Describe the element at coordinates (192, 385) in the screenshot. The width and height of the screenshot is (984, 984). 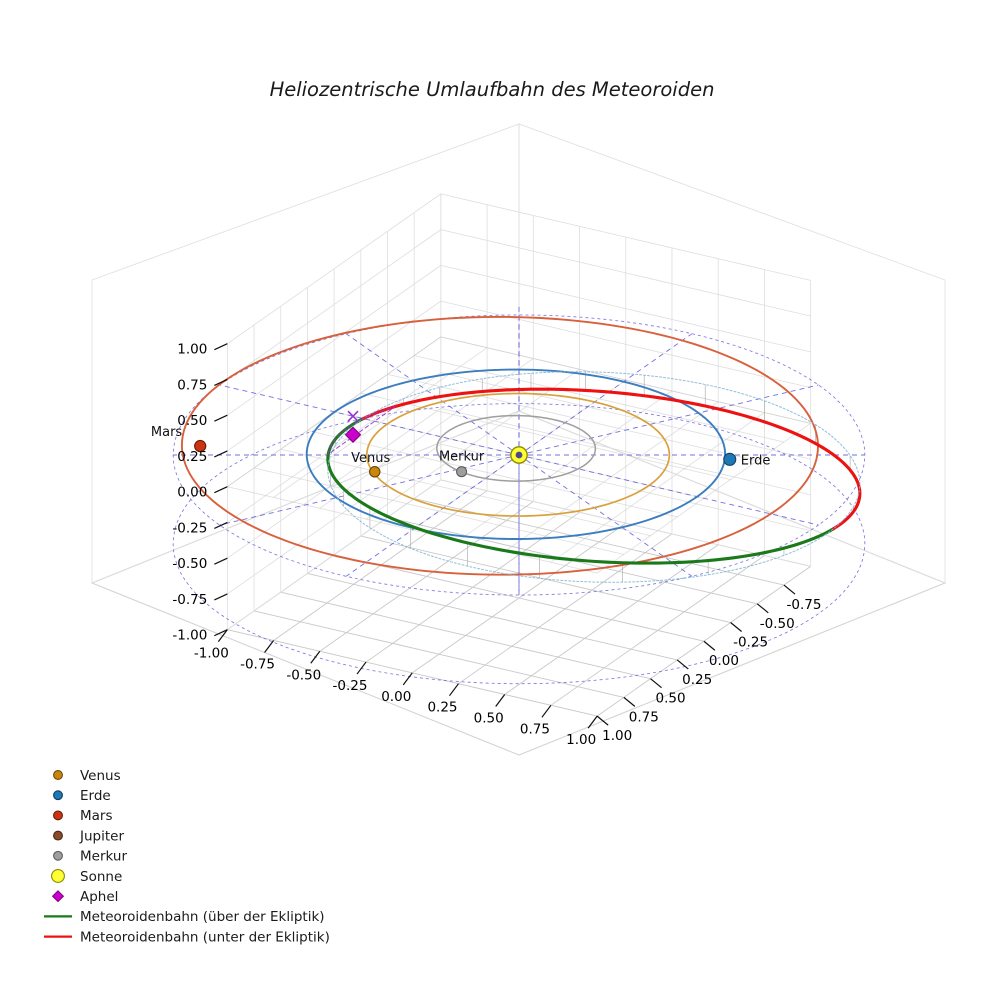
I see `z-tick-1: 0.75` at that location.